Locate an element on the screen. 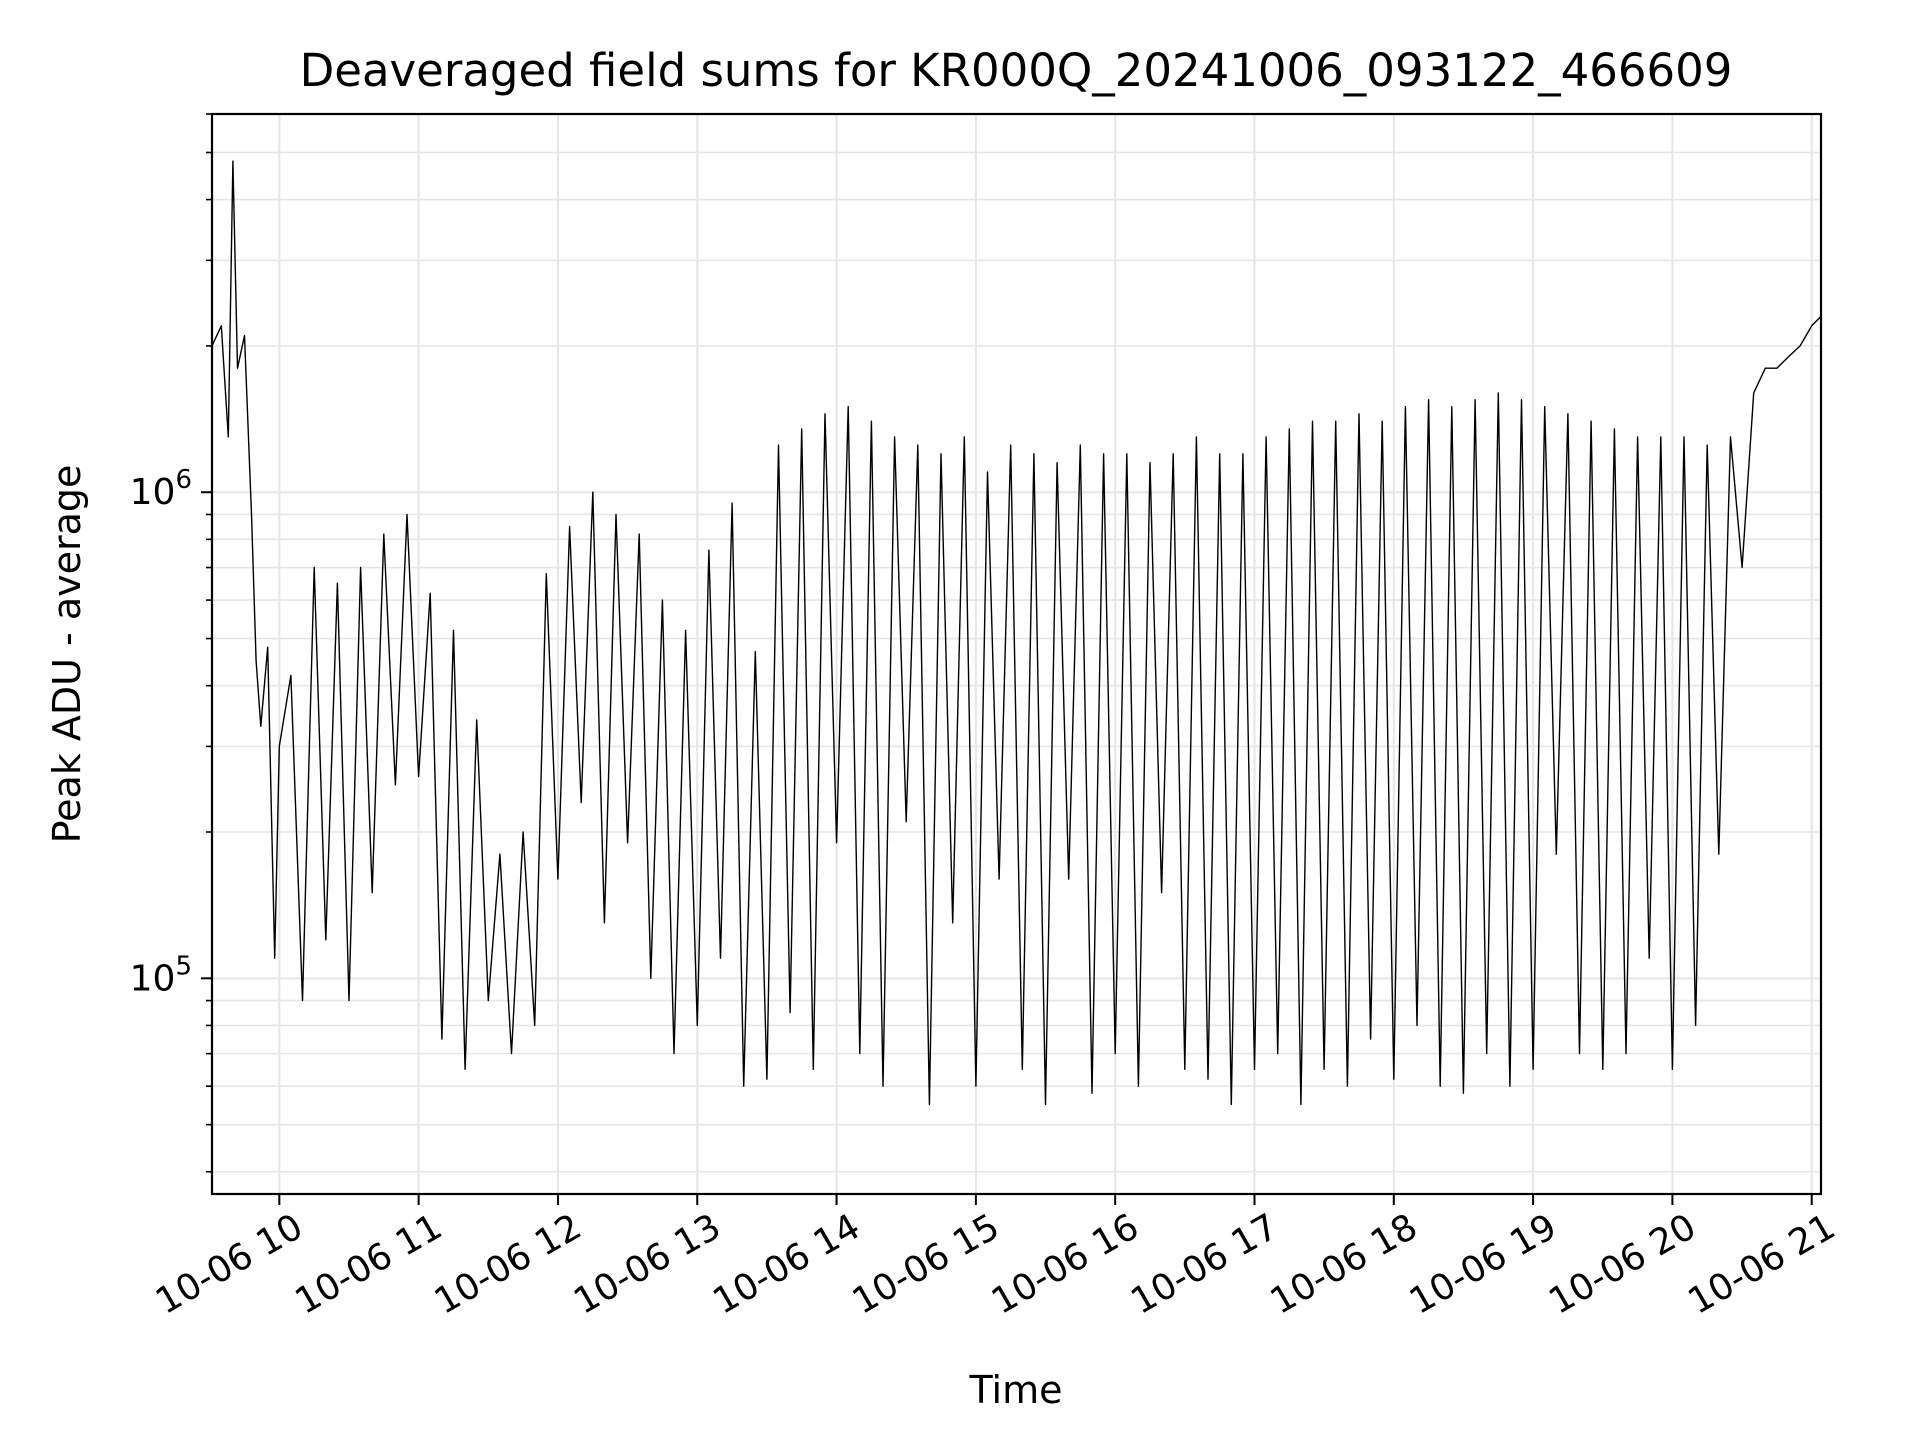 The image size is (1920, 1440). x-axis-label: Time is located at coordinates (1016, 1390).